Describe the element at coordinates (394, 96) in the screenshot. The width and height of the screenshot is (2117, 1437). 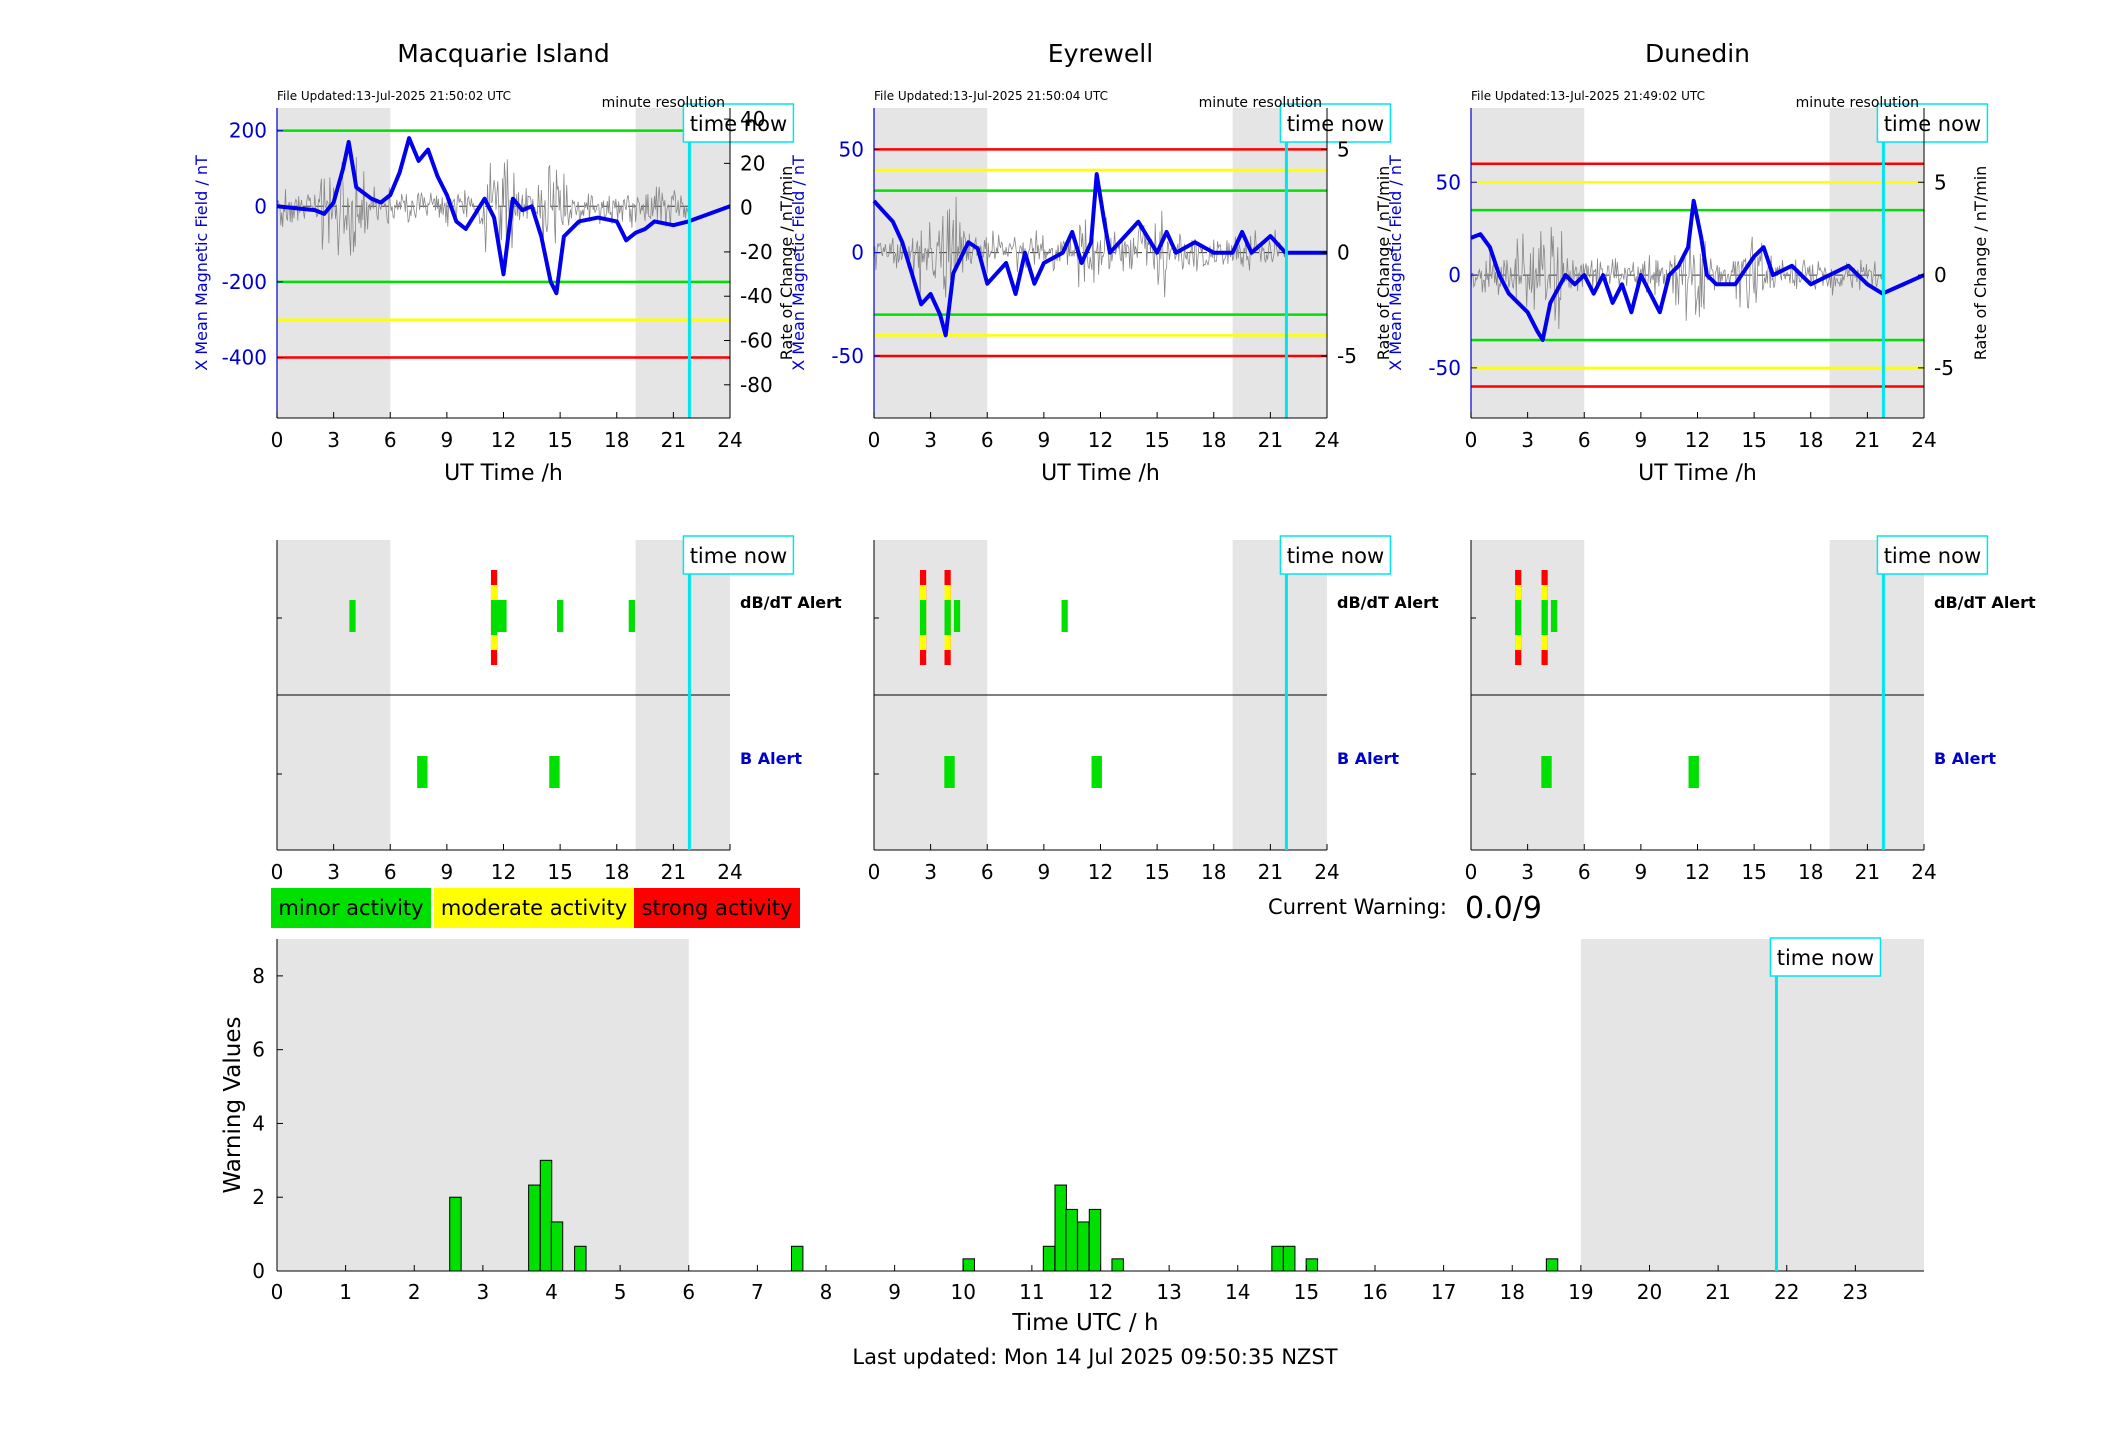
I see `file-updated-label: File Updated:13-Jul-2025 21:50:02 UTC` at that location.